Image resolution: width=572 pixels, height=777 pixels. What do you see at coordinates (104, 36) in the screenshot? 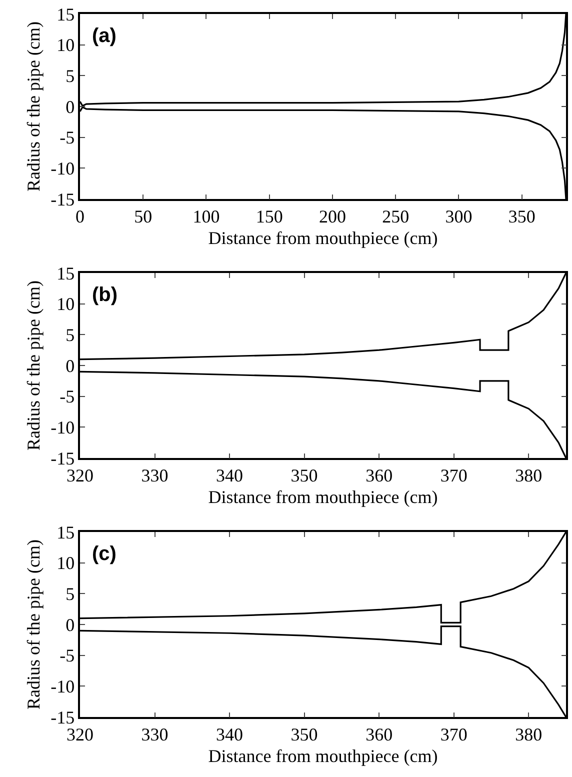
I see `annotation: (a)` at bounding box center [104, 36].